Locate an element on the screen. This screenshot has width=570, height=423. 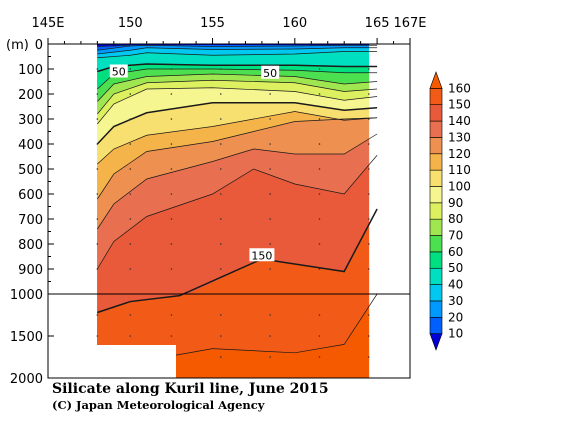
colorbar-label-130: 130 is located at coordinates (459, 137).